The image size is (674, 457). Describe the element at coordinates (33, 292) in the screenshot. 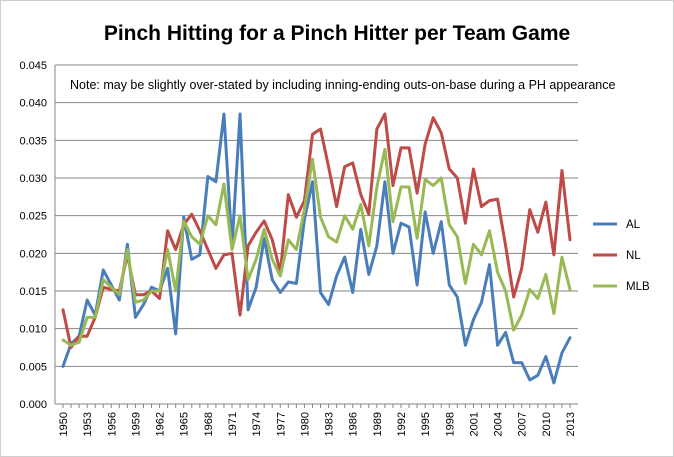

I see `y-tick-label: 0.015` at that location.